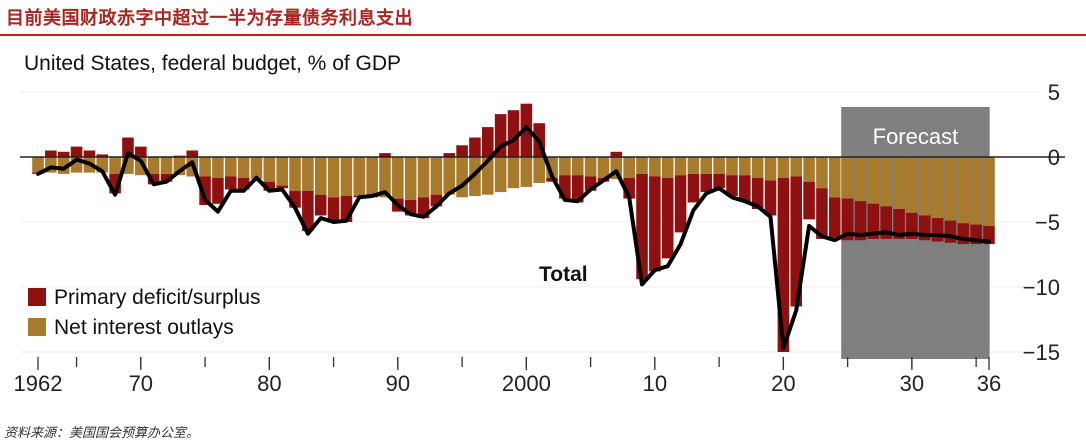  I want to click on source-note: 资料来源：美国国会预算办公室。, so click(102, 433).